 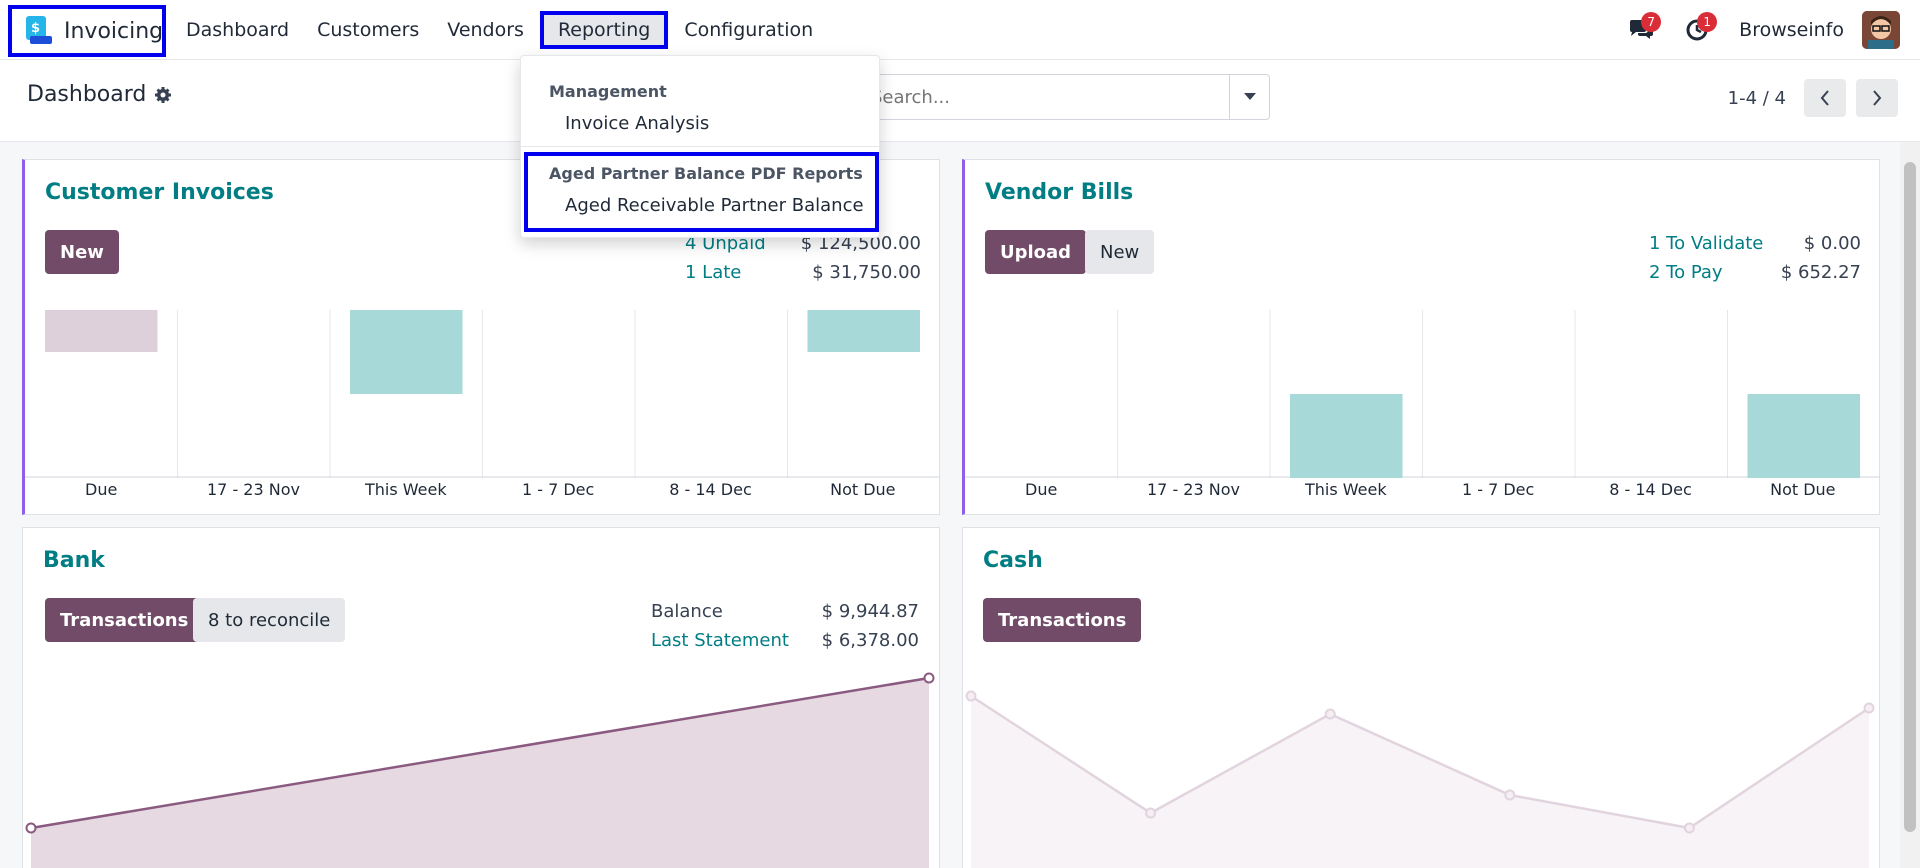 I want to click on stat-row: 2 To Pay $ 652.27, so click(x=1755, y=272).